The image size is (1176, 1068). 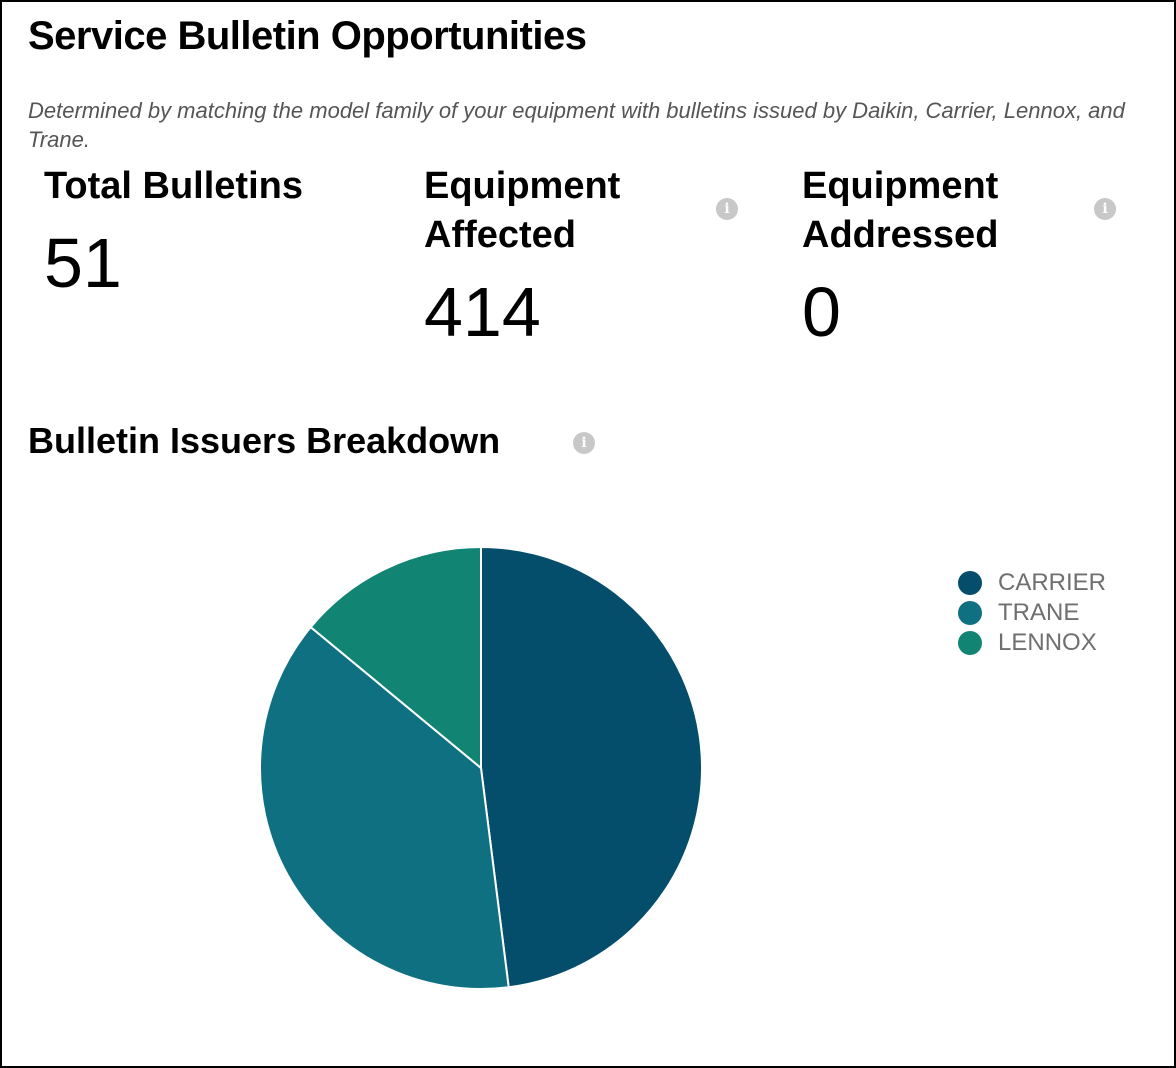 What do you see at coordinates (1052, 582) in the screenshot?
I see `legend-label: CARRIER` at bounding box center [1052, 582].